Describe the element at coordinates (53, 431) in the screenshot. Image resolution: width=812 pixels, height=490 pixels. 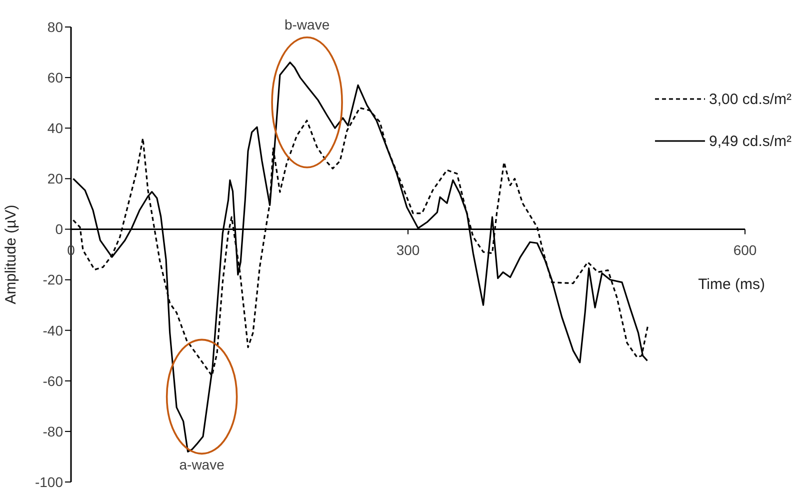
I see `y-tick-label: -80` at that location.